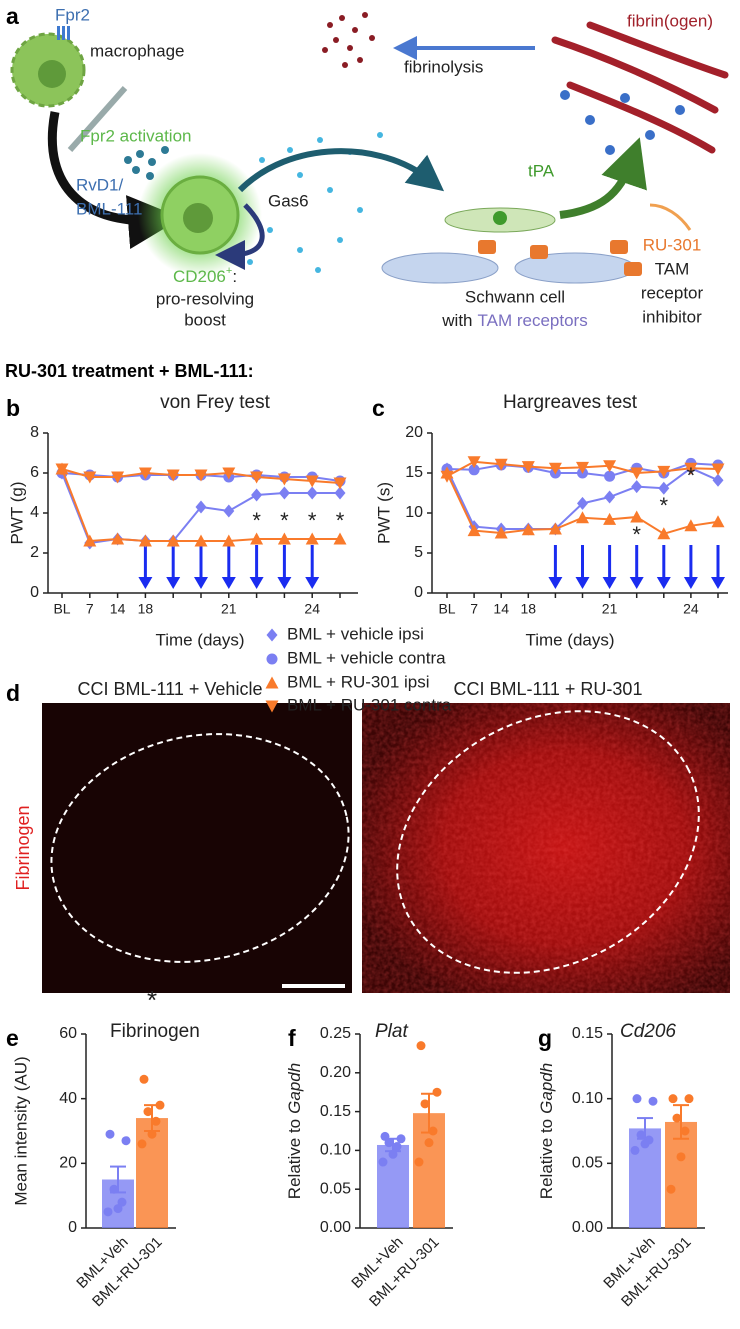 This screenshot has height=1329, width=740. I want to click on label: TAM receptors, so click(533, 320).